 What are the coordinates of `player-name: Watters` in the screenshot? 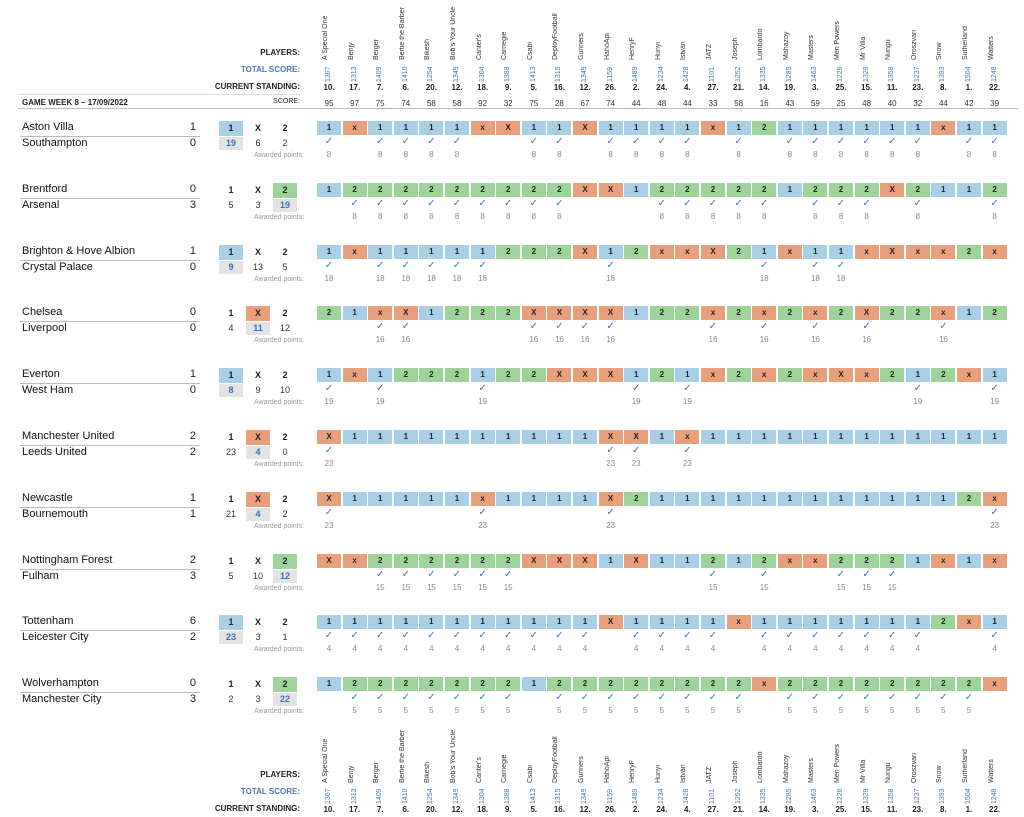 It's located at (991, 48).